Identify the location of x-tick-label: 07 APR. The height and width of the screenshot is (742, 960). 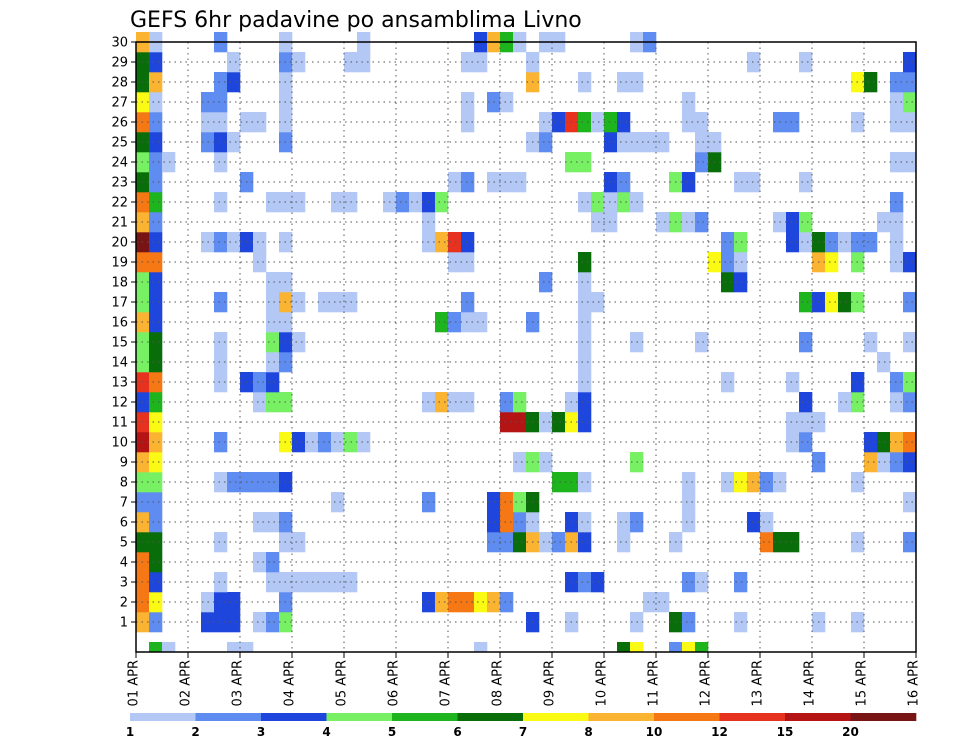
(446, 683).